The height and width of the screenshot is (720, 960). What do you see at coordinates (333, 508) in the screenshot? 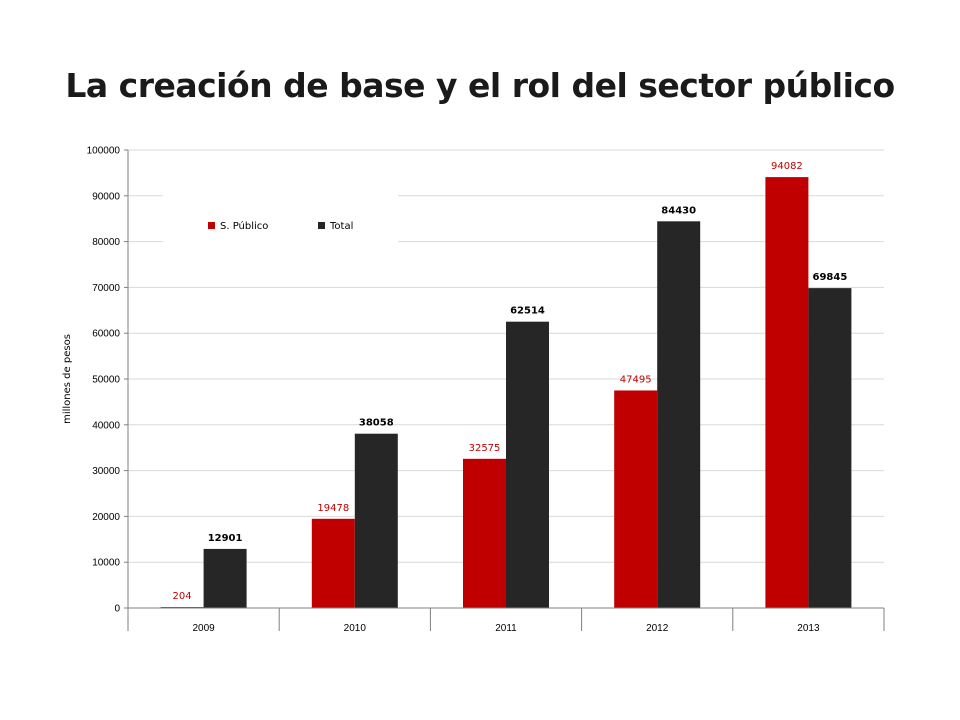
I see `data-label-sector-publico-2010: 19478` at bounding box center [333, 508].